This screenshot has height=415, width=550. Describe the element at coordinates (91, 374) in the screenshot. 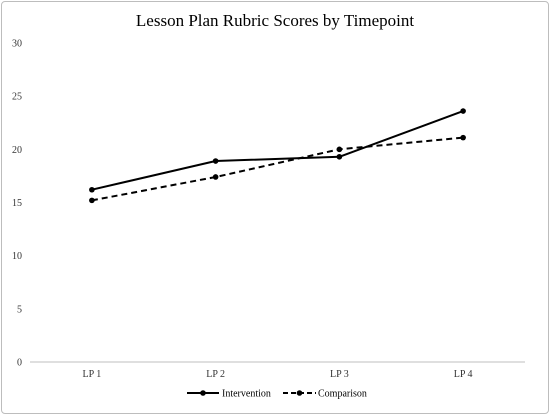

I see `x-tick-label: LP 1` at that location.